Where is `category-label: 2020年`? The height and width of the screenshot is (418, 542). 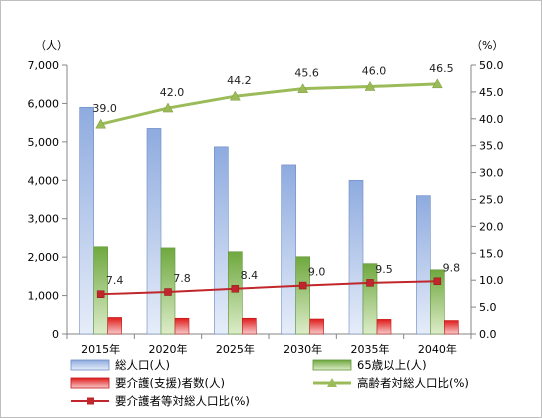
category-label: 2020年 is located at coordinates (168, 349).